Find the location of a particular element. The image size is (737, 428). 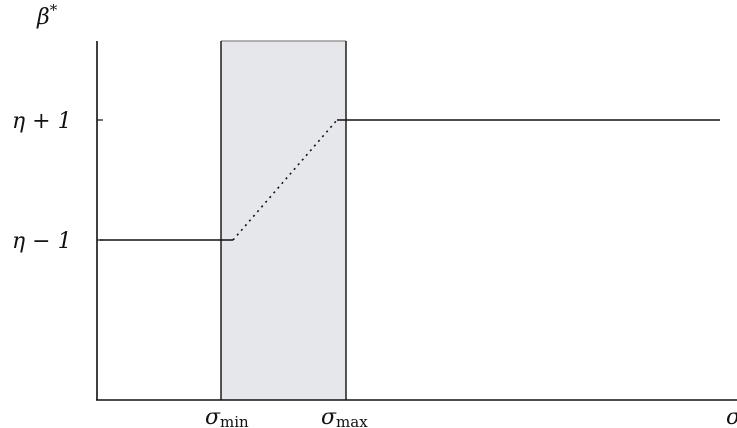

segment-linear-transition is located at coordinates (285, 180).